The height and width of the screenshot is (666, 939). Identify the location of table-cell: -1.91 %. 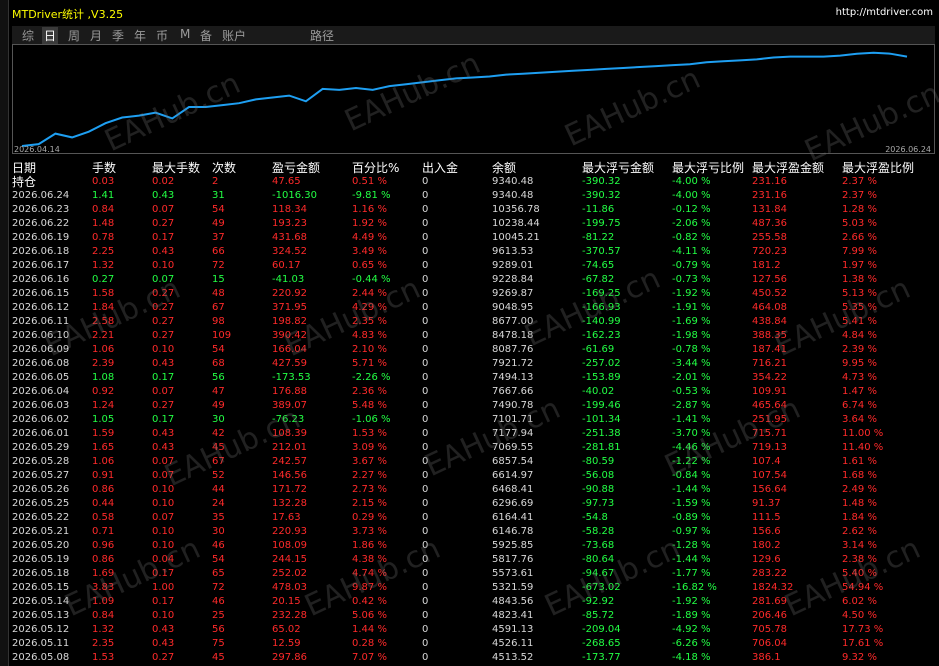
(691, 307).